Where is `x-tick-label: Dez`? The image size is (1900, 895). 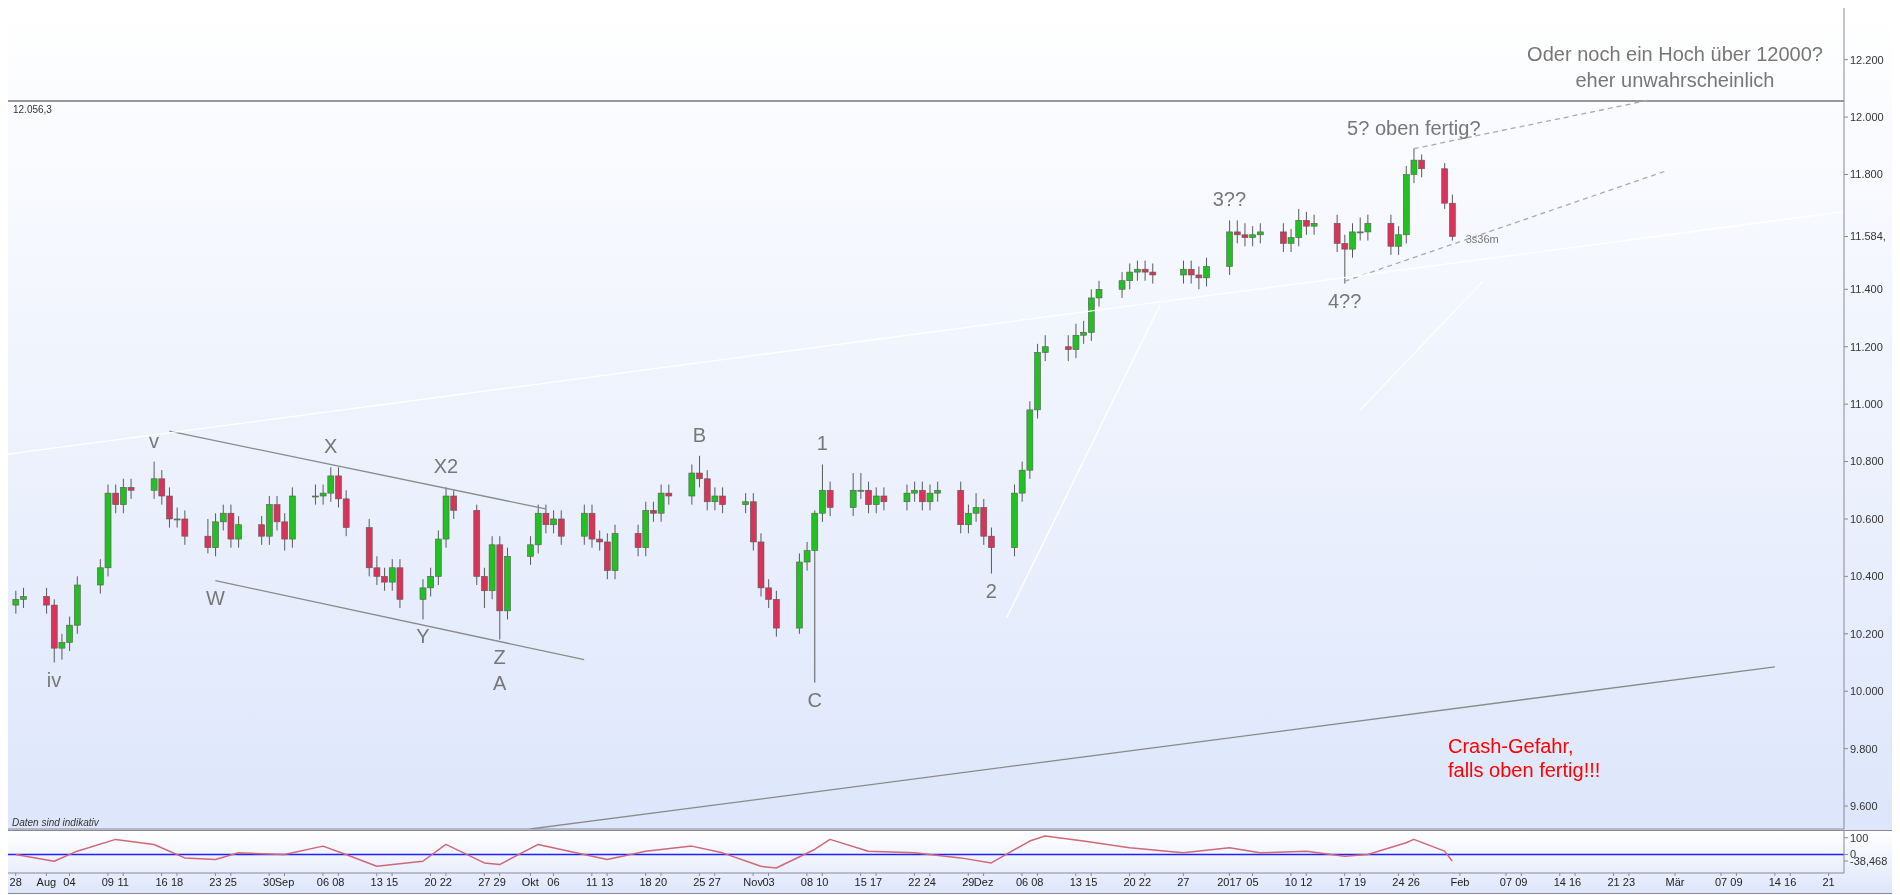
x-tick-label: Dez is located at coordinates (983, 881).